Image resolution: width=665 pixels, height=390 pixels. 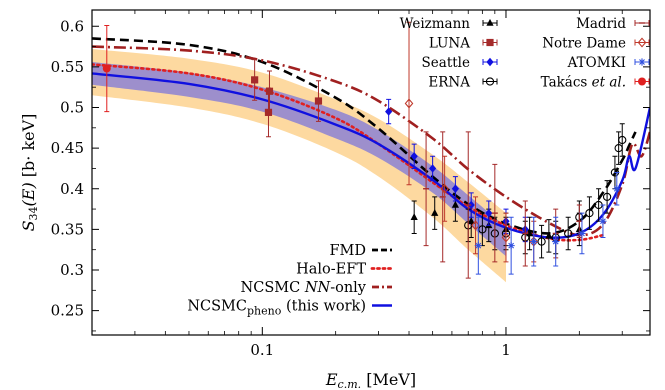 What do you see at coordinates (370, 380) in the screenshot?
I see `x-axis-label: Ec.m. [MeV]` at bounding box center [370, 380].